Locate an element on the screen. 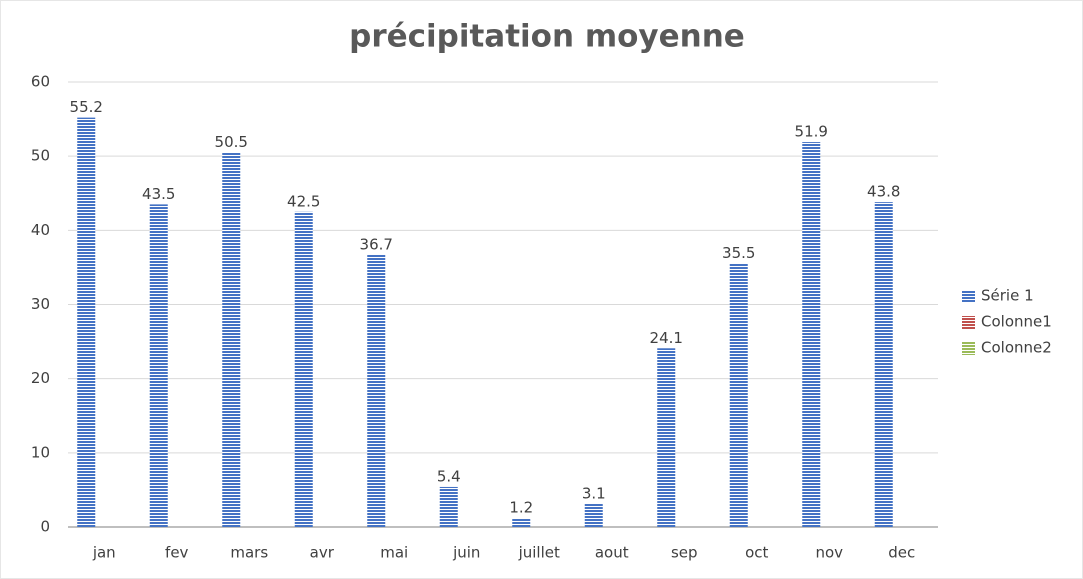  y-tick-label: 0 is located at coordinates (45, 527).